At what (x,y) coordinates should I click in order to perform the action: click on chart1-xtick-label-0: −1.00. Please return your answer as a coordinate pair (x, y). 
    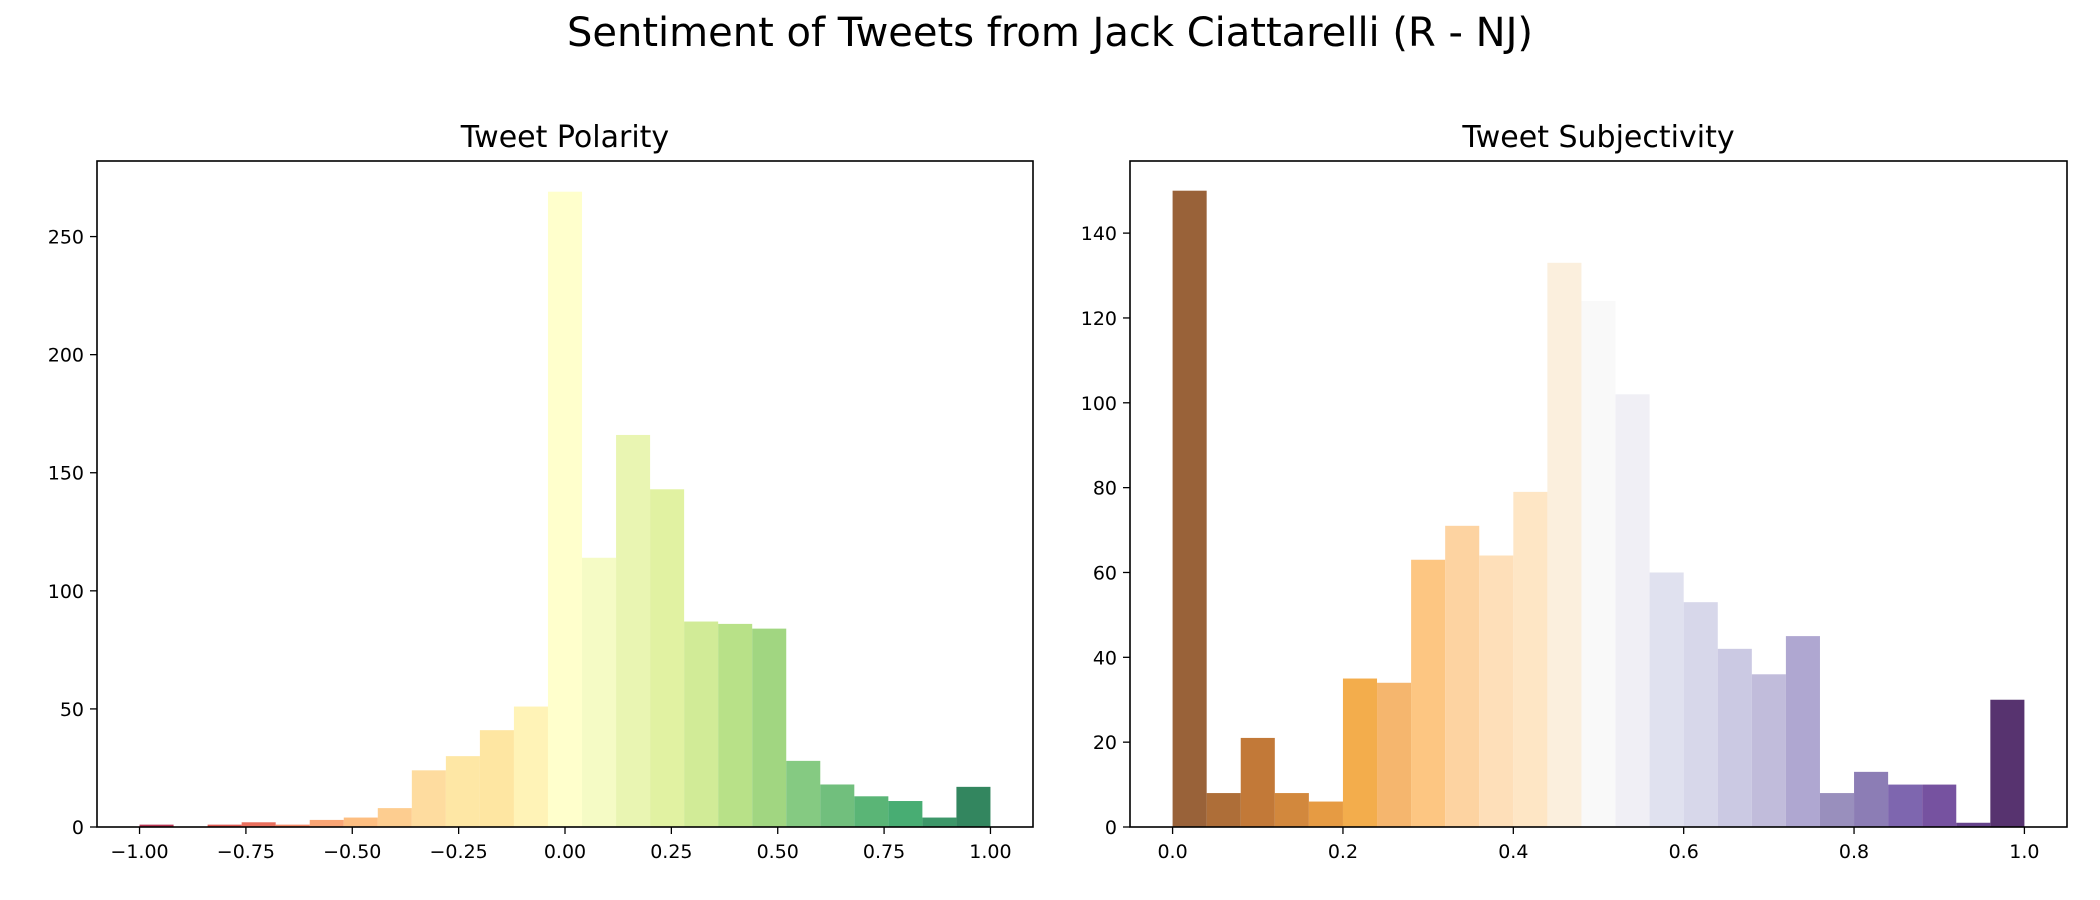
    Looking at the image, I should click on (139, 852).